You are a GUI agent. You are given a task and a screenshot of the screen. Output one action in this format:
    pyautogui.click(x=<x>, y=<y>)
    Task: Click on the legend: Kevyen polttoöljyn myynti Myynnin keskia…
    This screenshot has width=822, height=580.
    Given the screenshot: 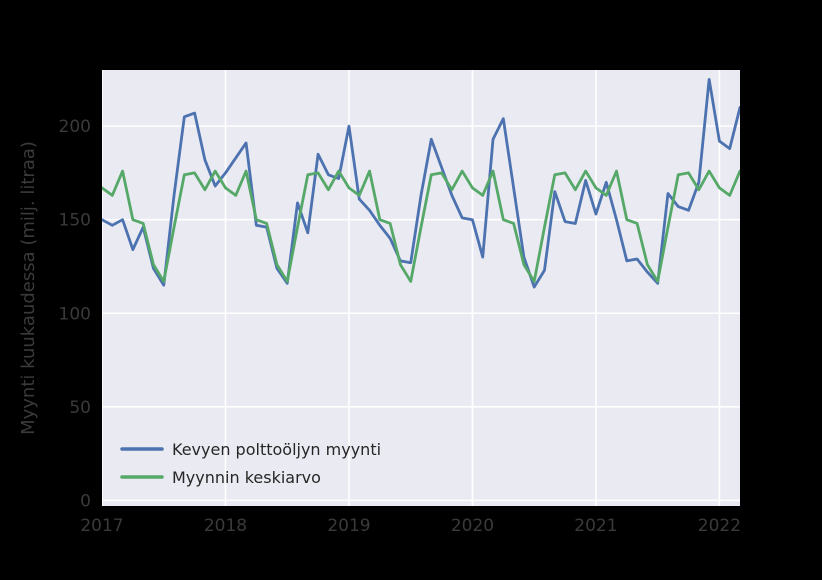 What is the action you would take?
    pyautogui.click(x=250, y=463)
    